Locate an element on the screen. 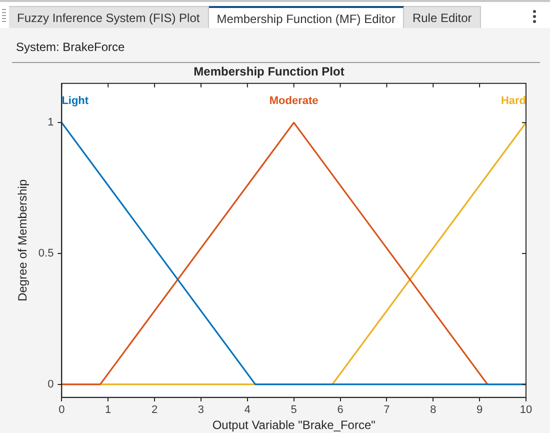 The width and height of the screenshot is (550, 433). x-tick-label: 2 is located at coordinates (154, 410).